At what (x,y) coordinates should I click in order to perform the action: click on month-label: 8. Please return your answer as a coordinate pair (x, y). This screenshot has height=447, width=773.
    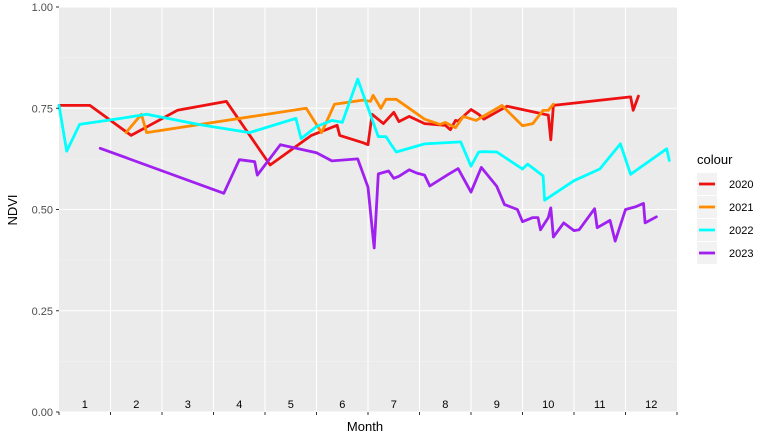
    Looking at the image, I should click on (445, 405).